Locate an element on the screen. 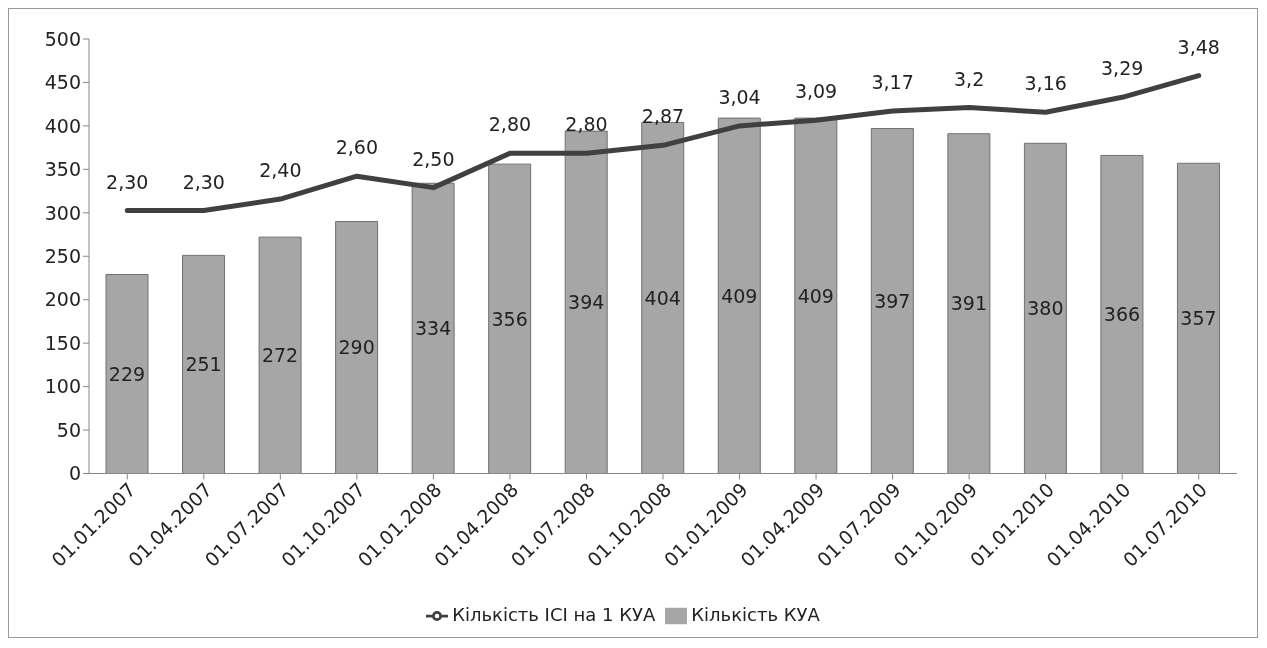 This screenshot has width=1267, height=648. data-label: 3,48 is located at coordinates (1198, 46).